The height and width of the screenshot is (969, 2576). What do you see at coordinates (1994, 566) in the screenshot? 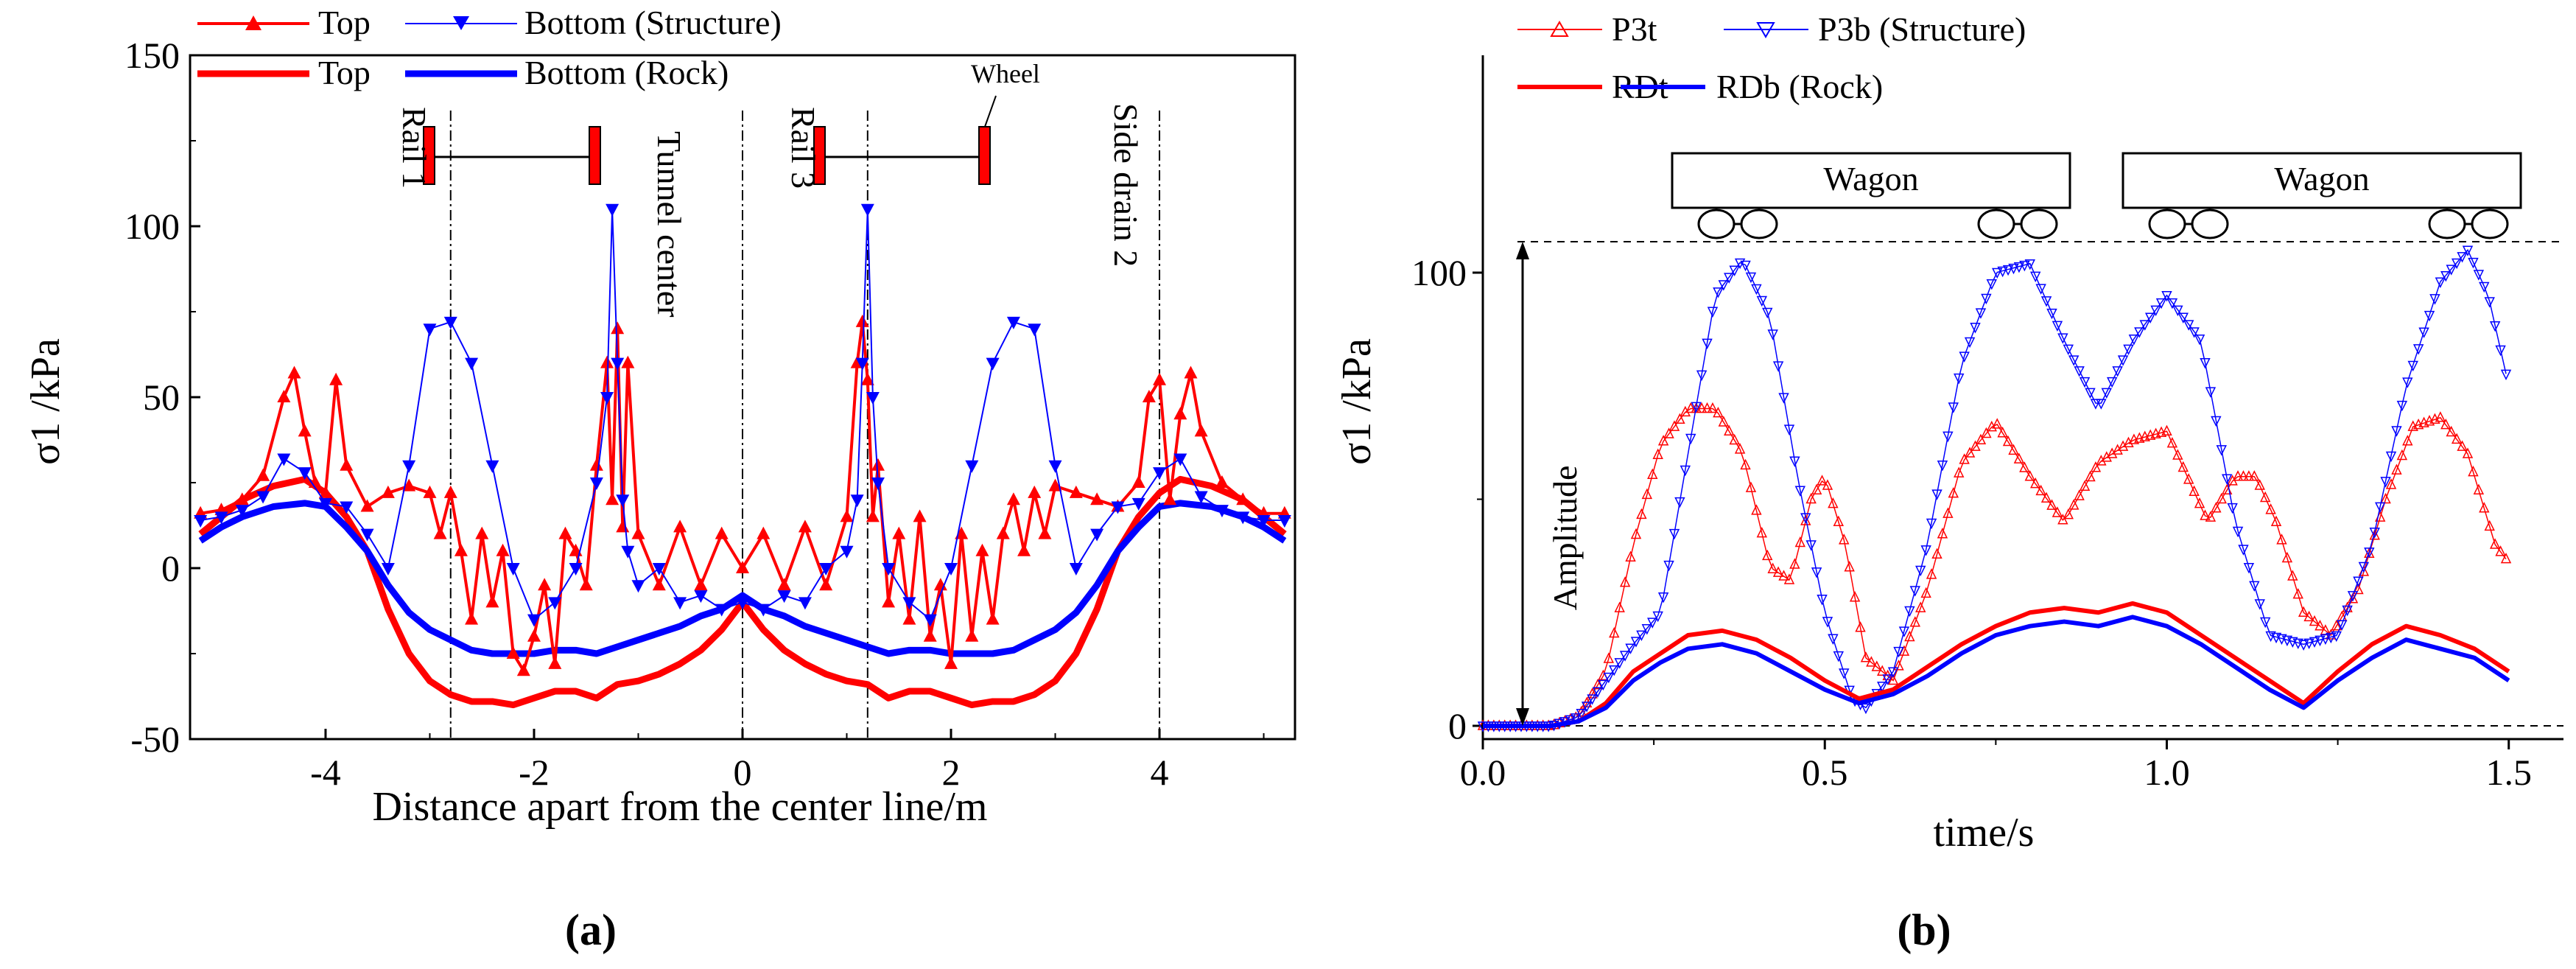
I see `series-p3t` at bounding box center [1994, 566].